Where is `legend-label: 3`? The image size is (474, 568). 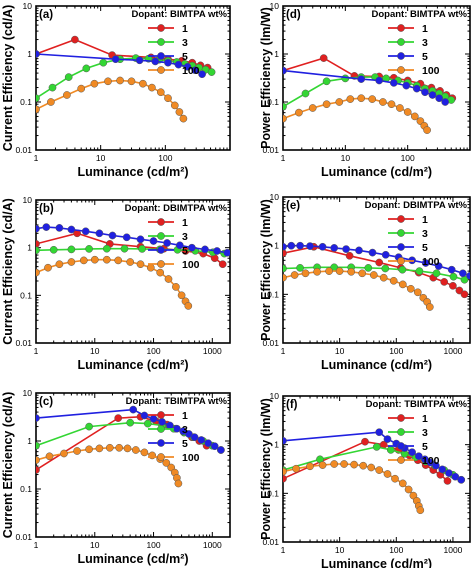
legend-label: 3 is located at coordinates (185, 430).